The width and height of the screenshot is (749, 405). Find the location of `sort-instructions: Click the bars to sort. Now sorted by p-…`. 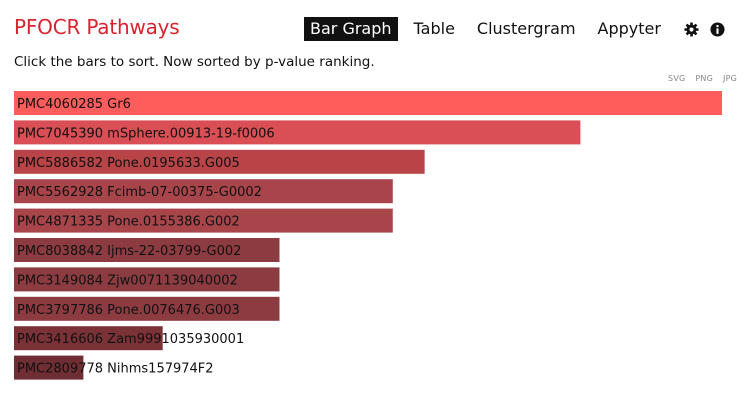

sort-instructions: Click the bars to sort. Now sorted by p-… is located at coordinates (194, 62).